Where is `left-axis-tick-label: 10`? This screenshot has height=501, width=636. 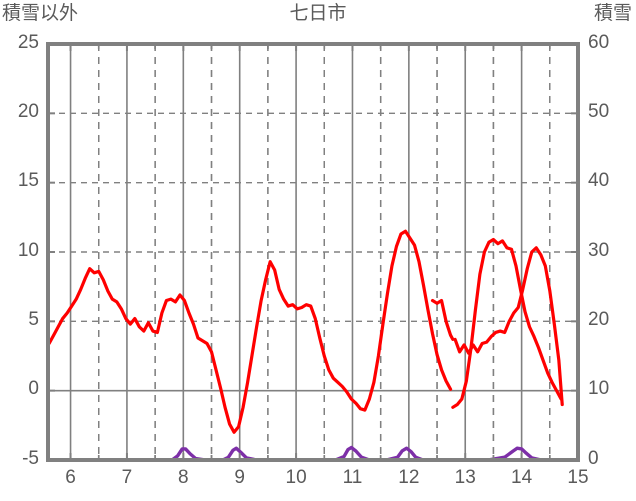 left-axis-tick-label: 10 is located at coordinates (28, 250).